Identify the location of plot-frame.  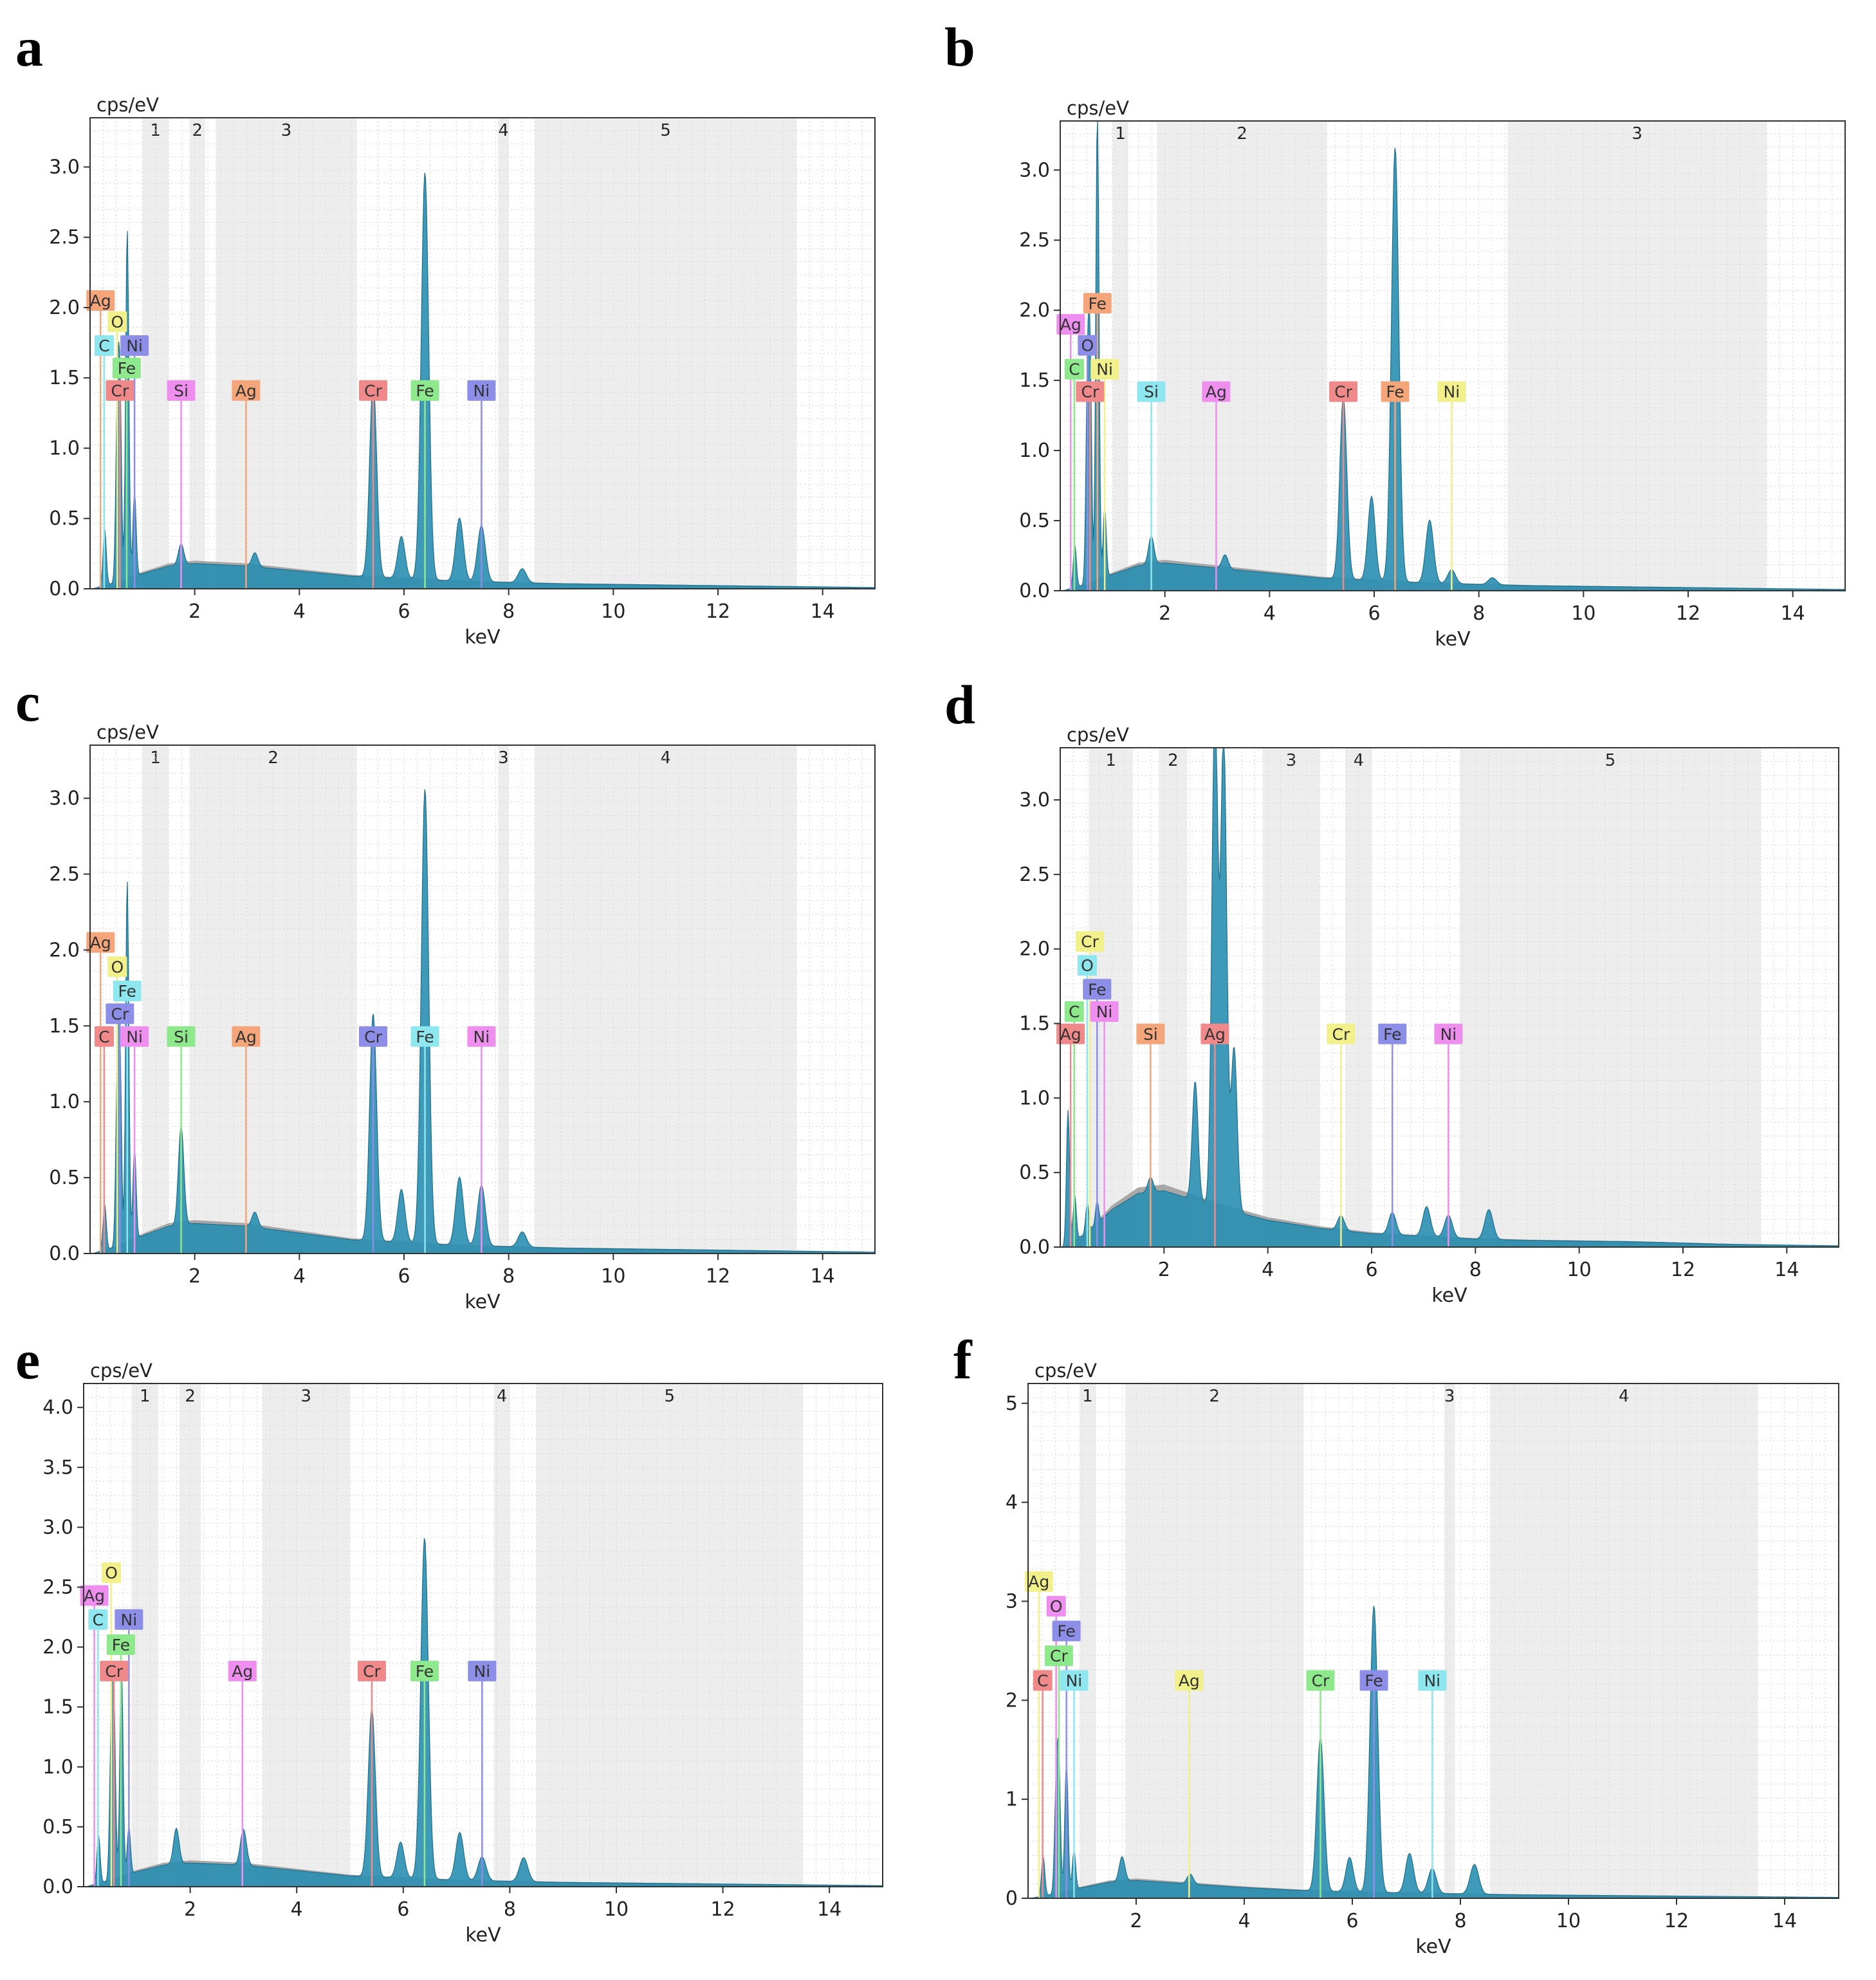
(483, 1000).